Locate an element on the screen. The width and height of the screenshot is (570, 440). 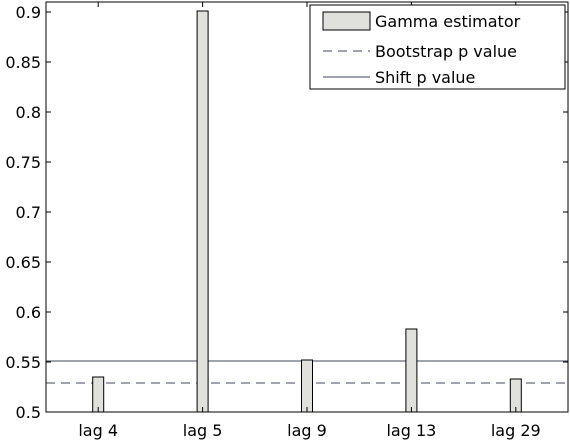
y-tick-label: 0.55 is located at coordinates (23, 362).